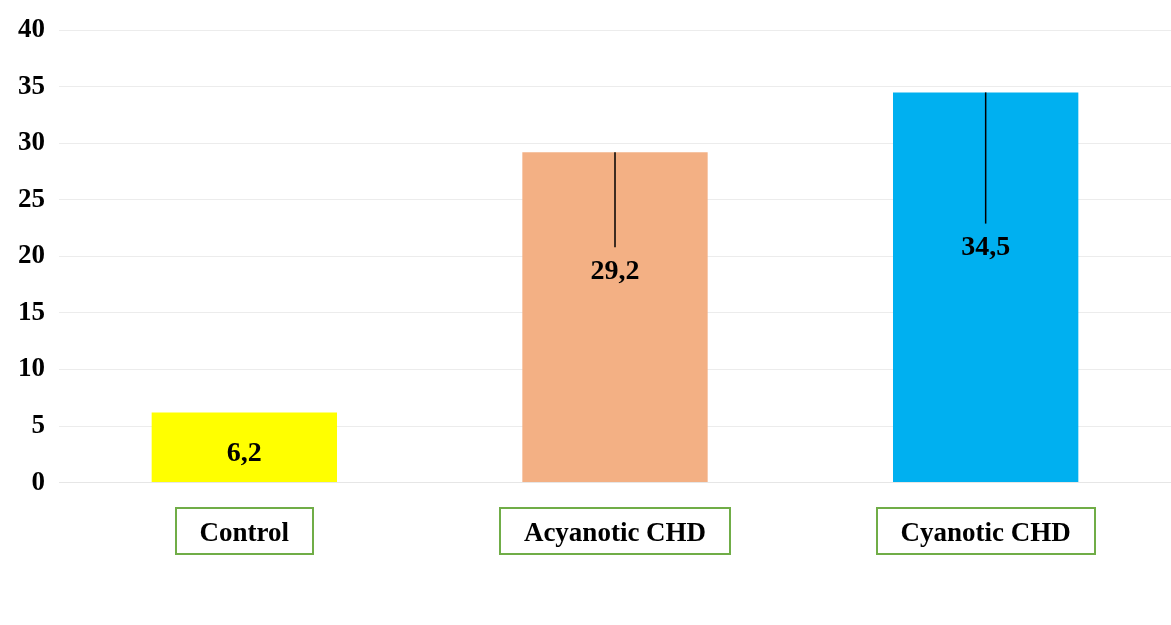  I want to click on x-tick-label: Control, so click(244, 531).